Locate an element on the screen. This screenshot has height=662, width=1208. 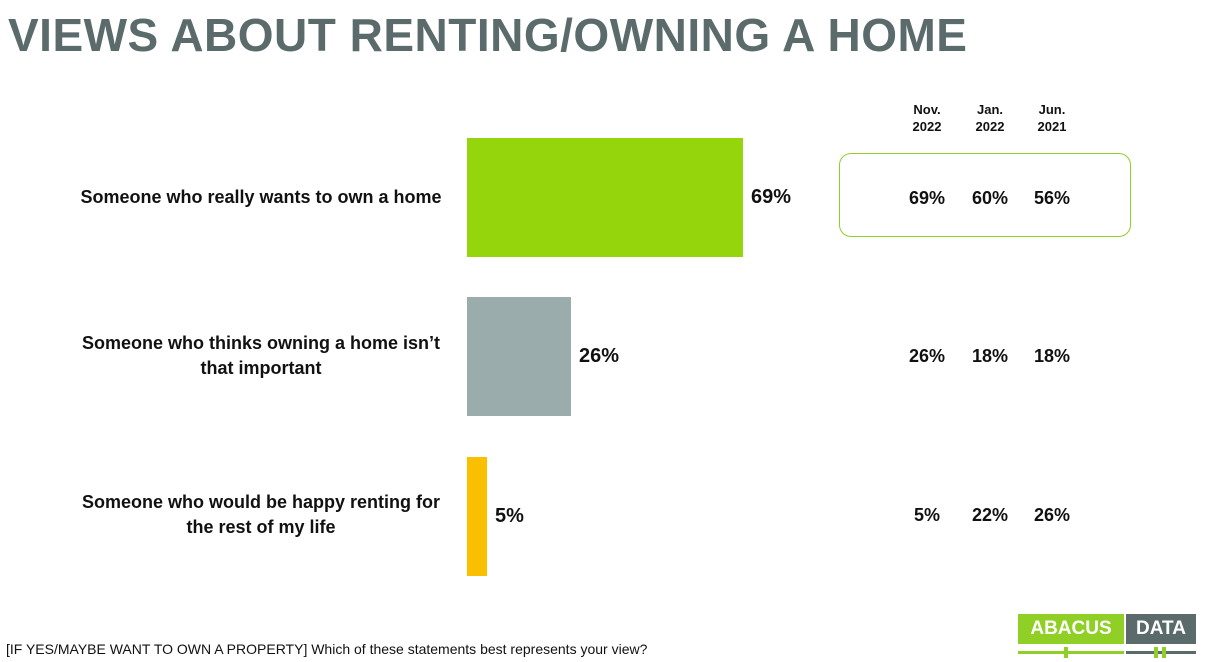
table-cell: 56% is located at coordinates (1052, 198).